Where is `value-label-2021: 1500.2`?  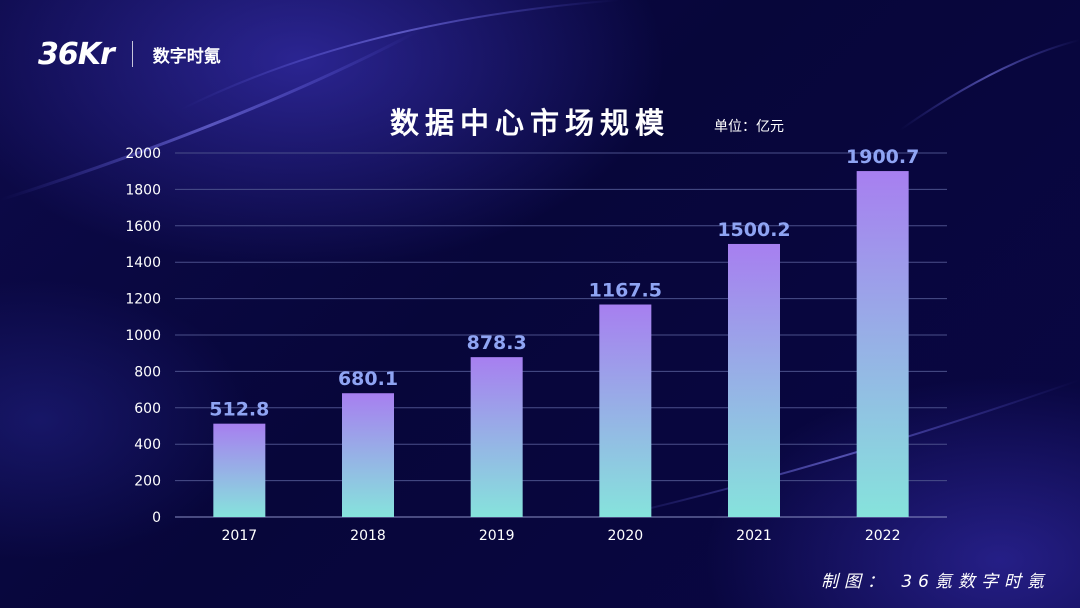
value-label-2021: 1500.2 is located at coordinates (753, 230).